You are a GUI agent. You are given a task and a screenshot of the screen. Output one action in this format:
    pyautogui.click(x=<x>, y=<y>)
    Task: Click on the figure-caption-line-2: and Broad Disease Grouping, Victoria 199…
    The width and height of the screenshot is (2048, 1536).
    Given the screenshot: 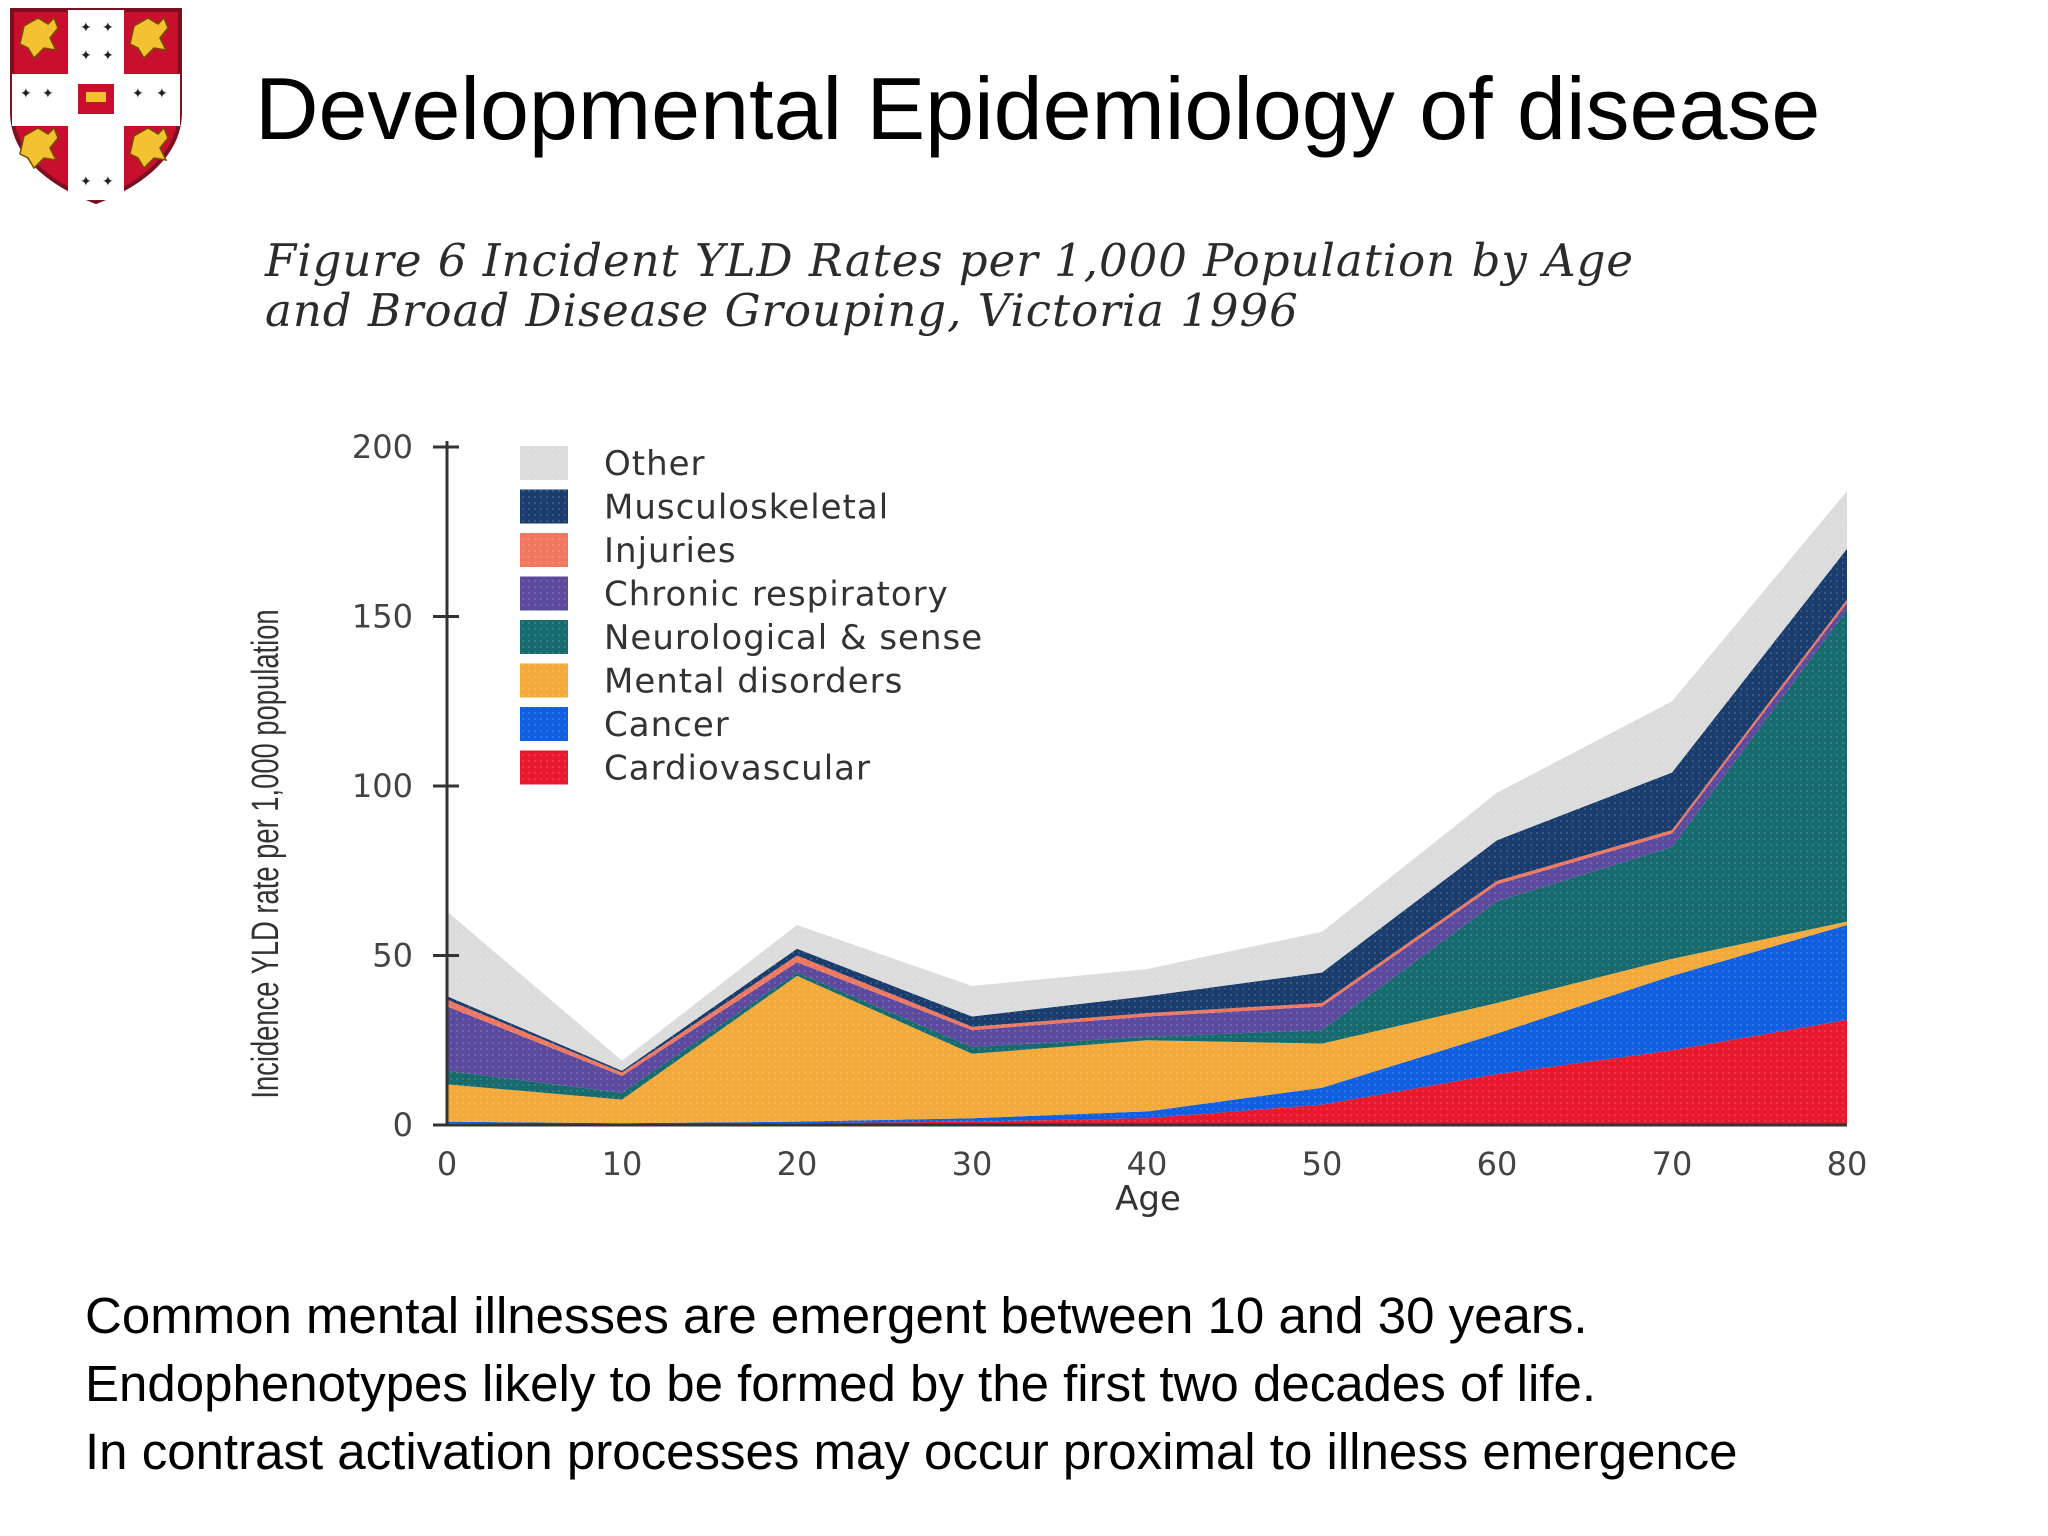 What is the action you would take?
    pyautogui.click(x=782, y=310)
    